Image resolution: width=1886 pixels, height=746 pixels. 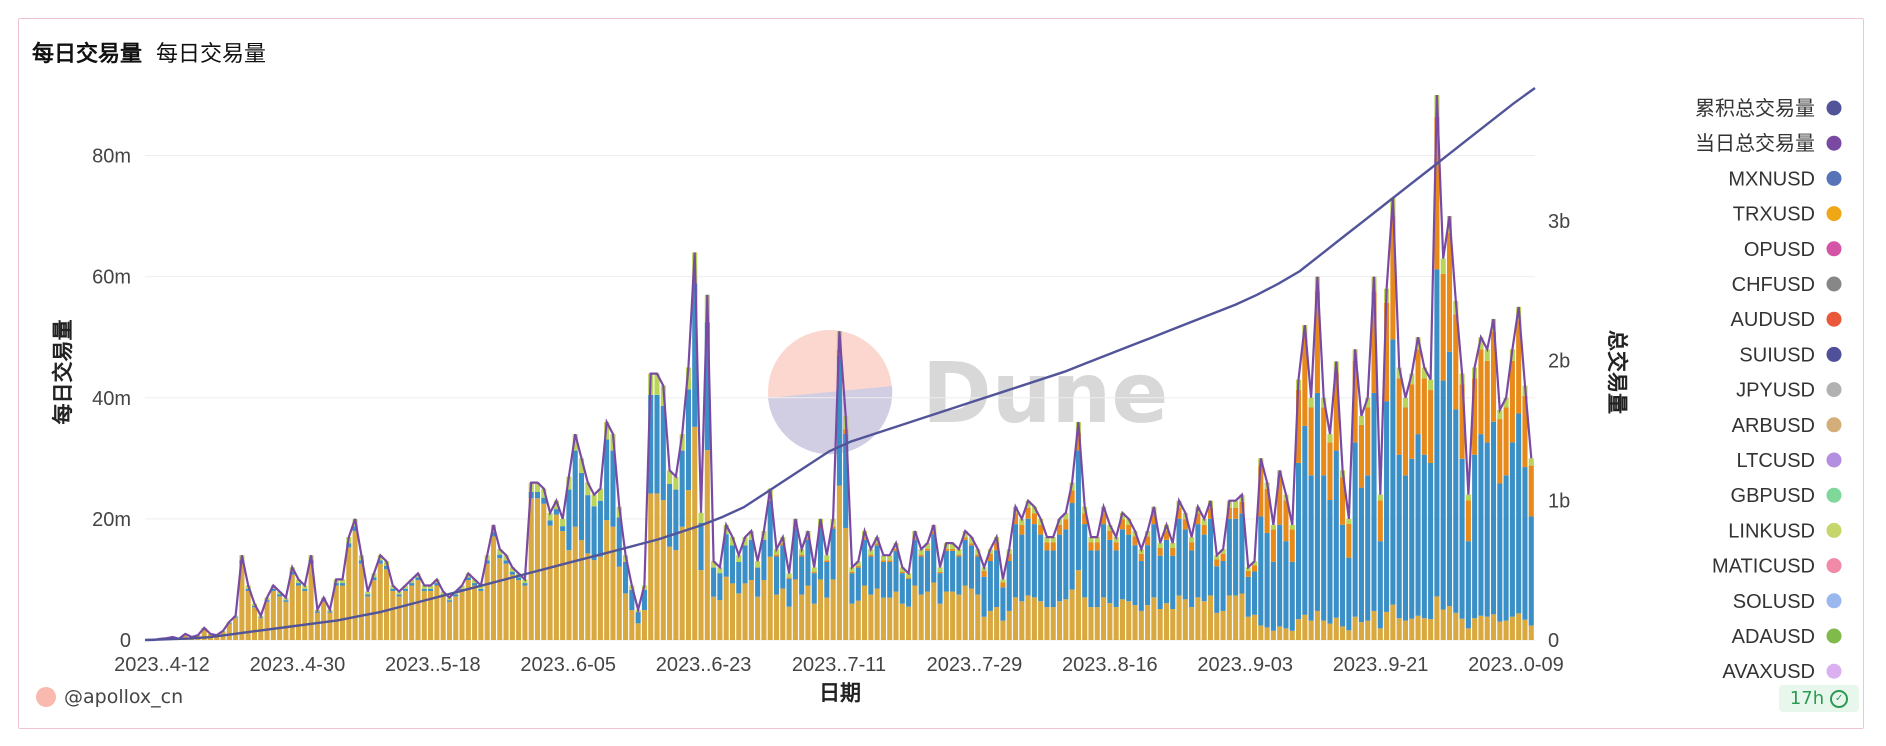 I want to click on legend-label: MATICUSD, so click(x=1763, y=567).